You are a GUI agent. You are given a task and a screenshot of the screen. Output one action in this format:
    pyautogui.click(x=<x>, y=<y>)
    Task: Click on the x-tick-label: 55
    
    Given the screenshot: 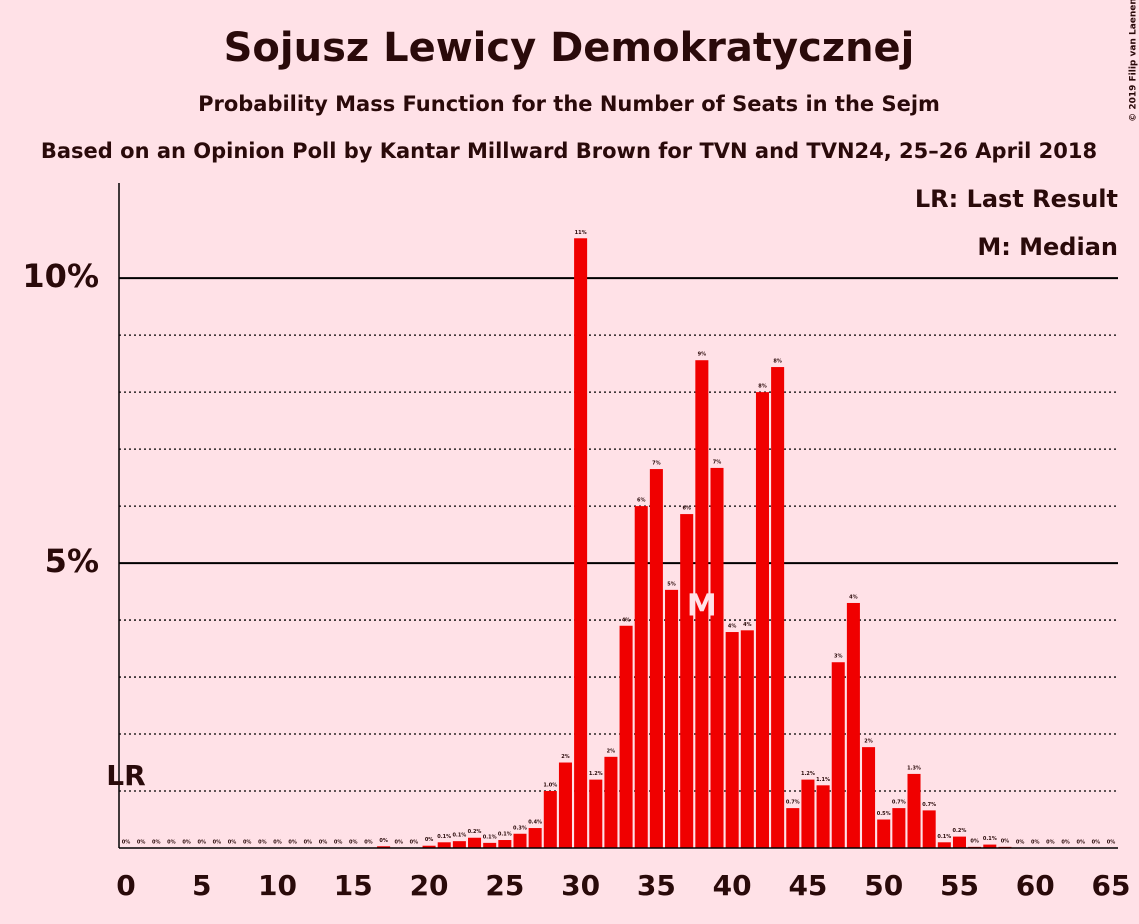 What is the action you would take?
    pyautogui.click(x=959, y=885)
    